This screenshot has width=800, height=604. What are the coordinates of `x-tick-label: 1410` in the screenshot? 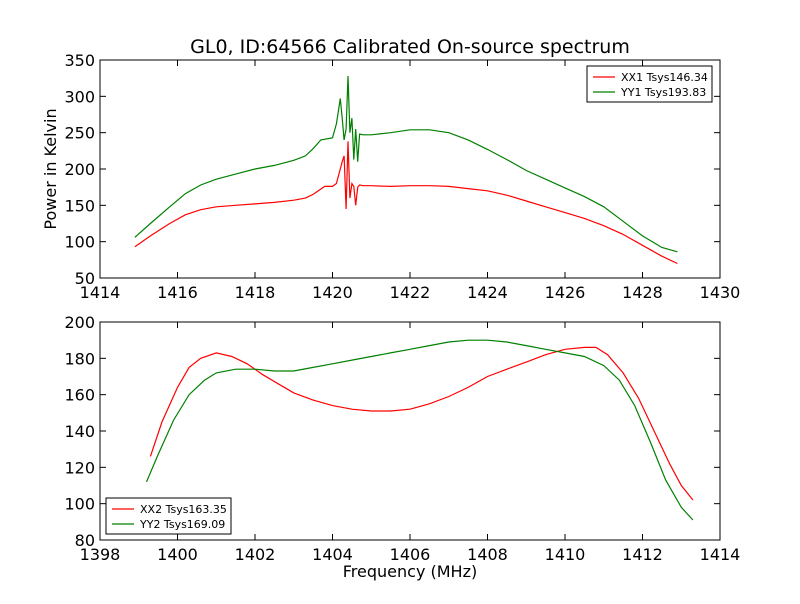 It's located at (565, 554).